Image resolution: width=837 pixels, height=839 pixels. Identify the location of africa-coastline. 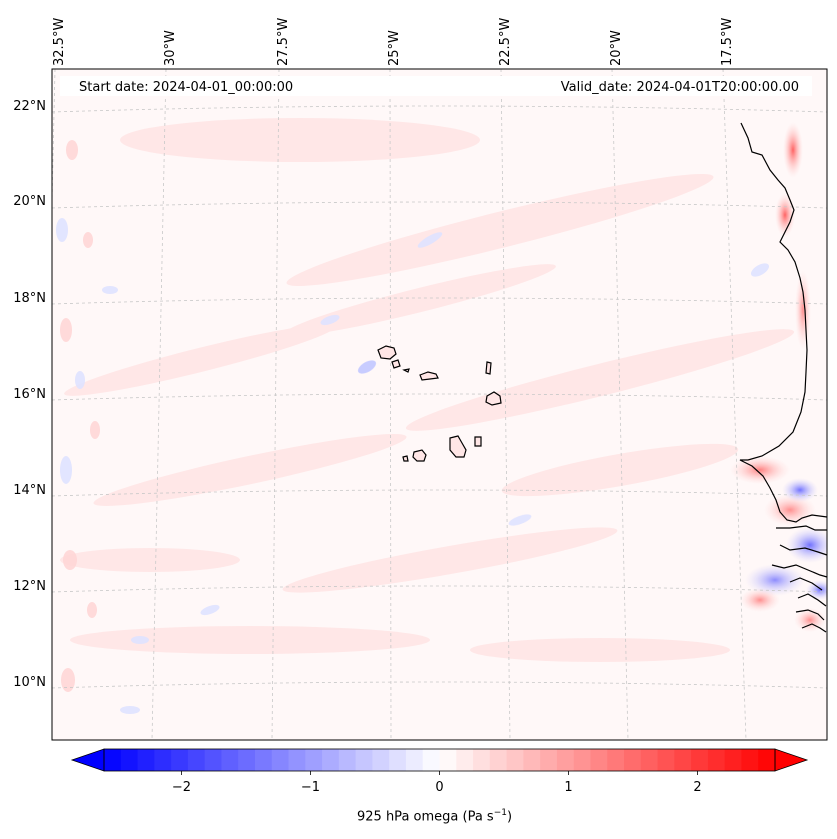
(783, 322).